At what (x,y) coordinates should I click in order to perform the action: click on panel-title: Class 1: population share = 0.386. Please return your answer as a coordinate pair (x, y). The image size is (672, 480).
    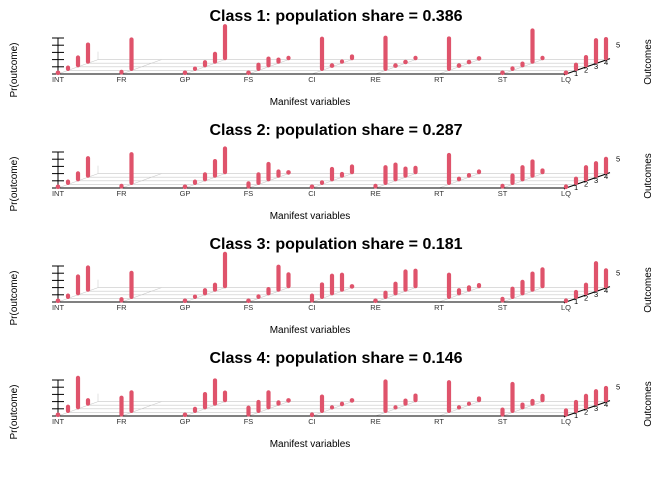
    Looking at the image, I should click on (336, 16).